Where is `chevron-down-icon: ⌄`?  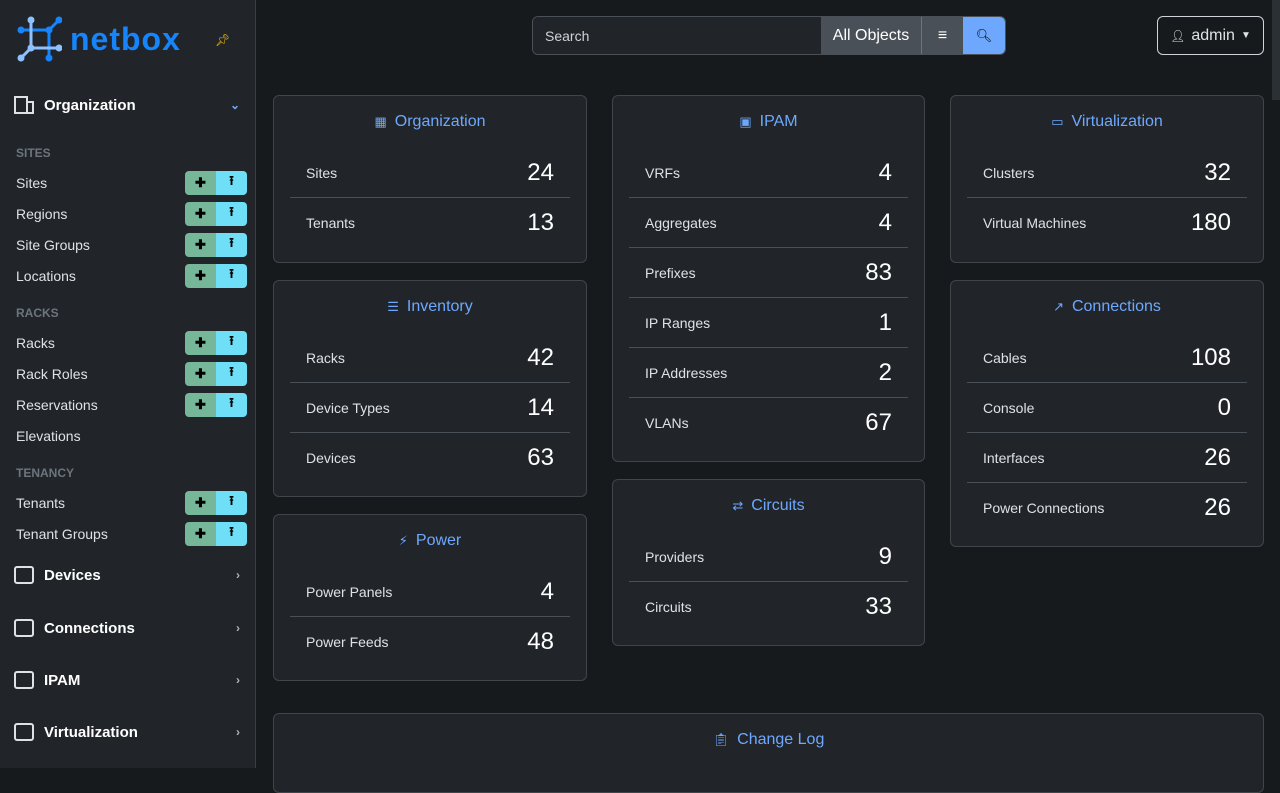 chevron-down-icon: ⌄ is located at coordinates (234, 105).